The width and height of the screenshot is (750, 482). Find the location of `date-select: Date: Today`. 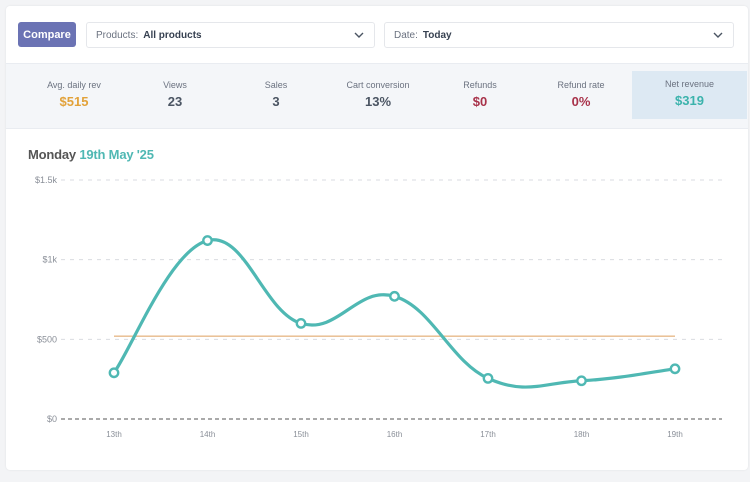

date-select: Date: Today is located at coordinates (559, 35).